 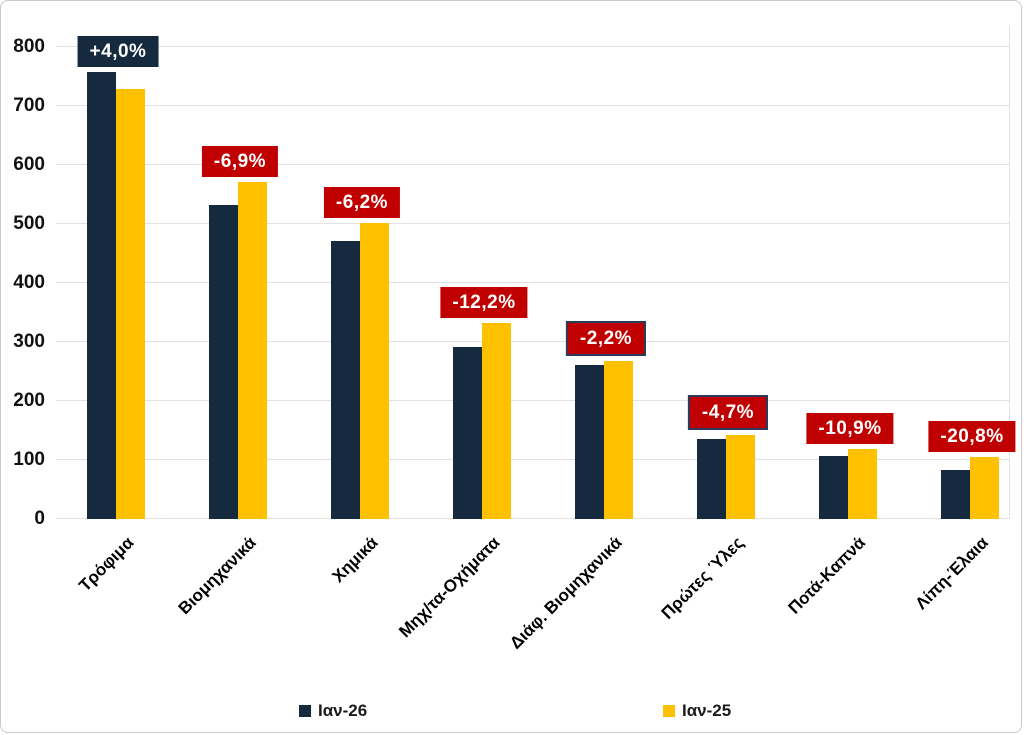 What do you see at coordinates (39, 518) in the screenshot?
I see `y-axis-tick: 0` at bounding box center [39, 518].